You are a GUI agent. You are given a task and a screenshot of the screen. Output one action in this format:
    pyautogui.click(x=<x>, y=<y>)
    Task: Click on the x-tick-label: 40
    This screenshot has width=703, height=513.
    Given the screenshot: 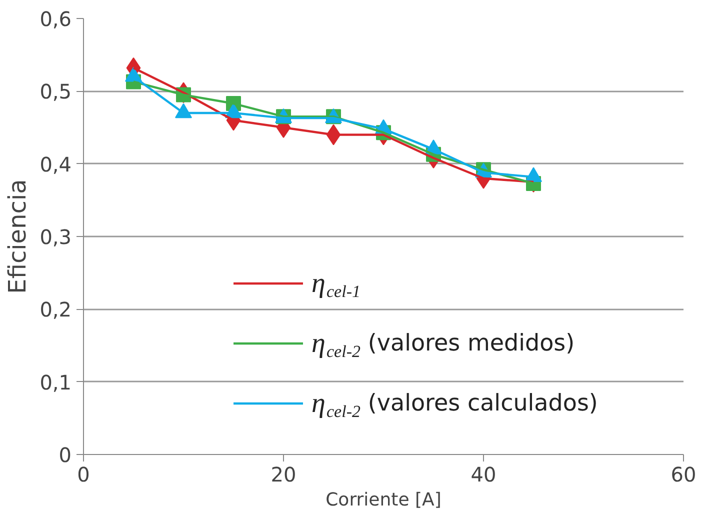 What is the action you would take?
    pyautogui.click(x=483, y=474)
    